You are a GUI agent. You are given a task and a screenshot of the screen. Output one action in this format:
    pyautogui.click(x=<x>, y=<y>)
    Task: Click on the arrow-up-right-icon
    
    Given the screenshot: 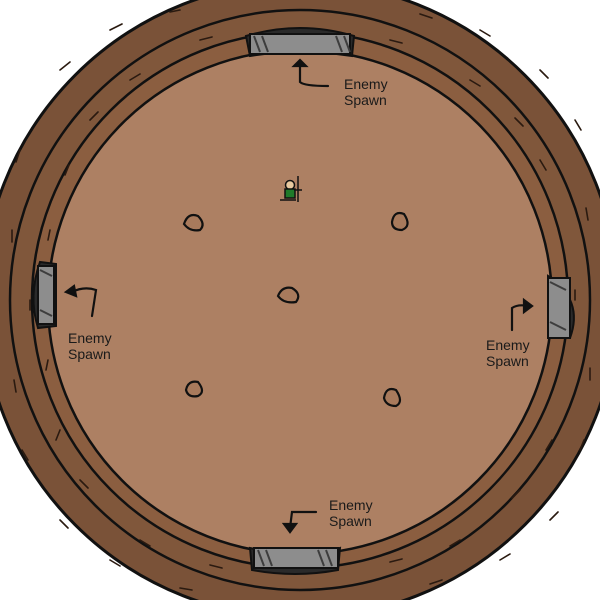 What is the action you would take?
    pyautogui.click(x=522, y=314)
    